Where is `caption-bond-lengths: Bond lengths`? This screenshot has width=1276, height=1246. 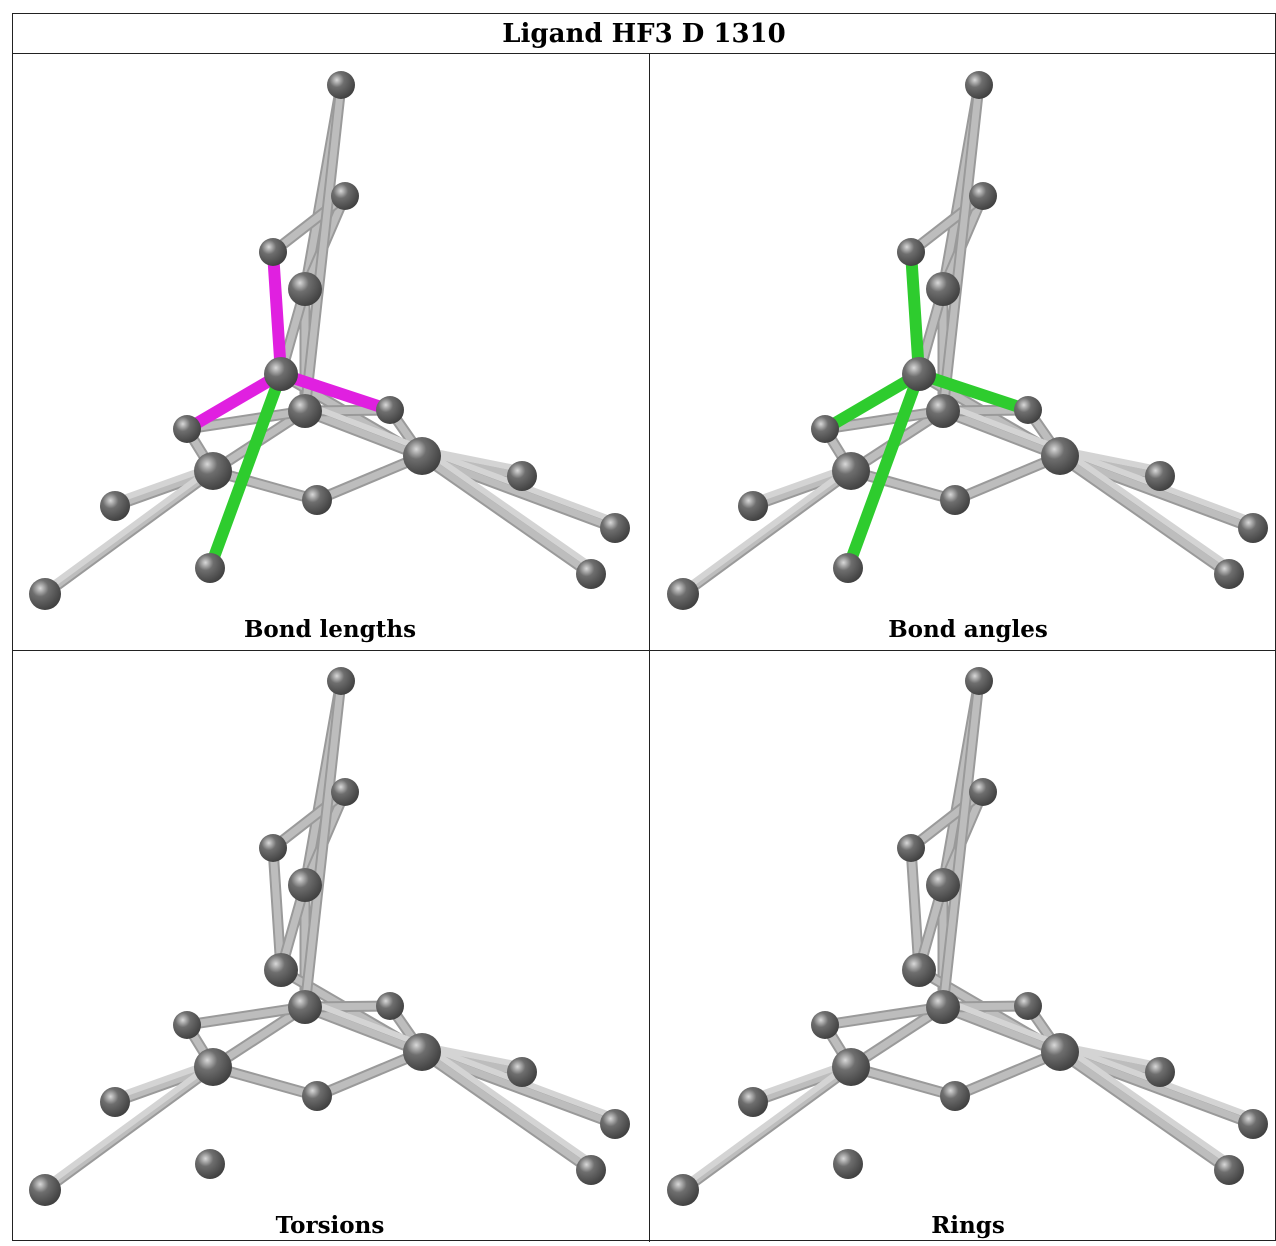 caption-bond-lengths: Bond lengths is located at coordinates (330, 629).